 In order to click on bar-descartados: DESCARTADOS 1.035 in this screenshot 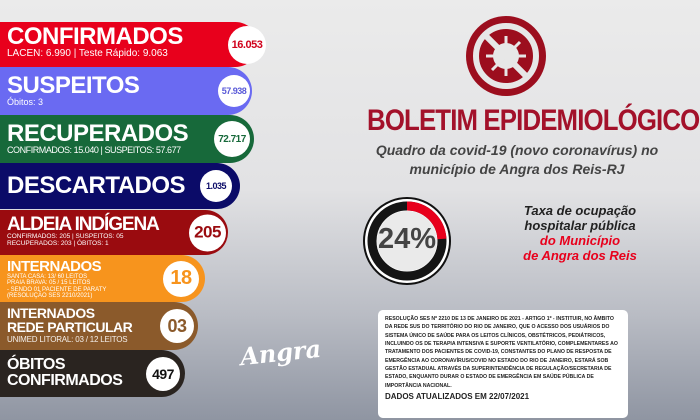, I will do `click(120, 186)`.